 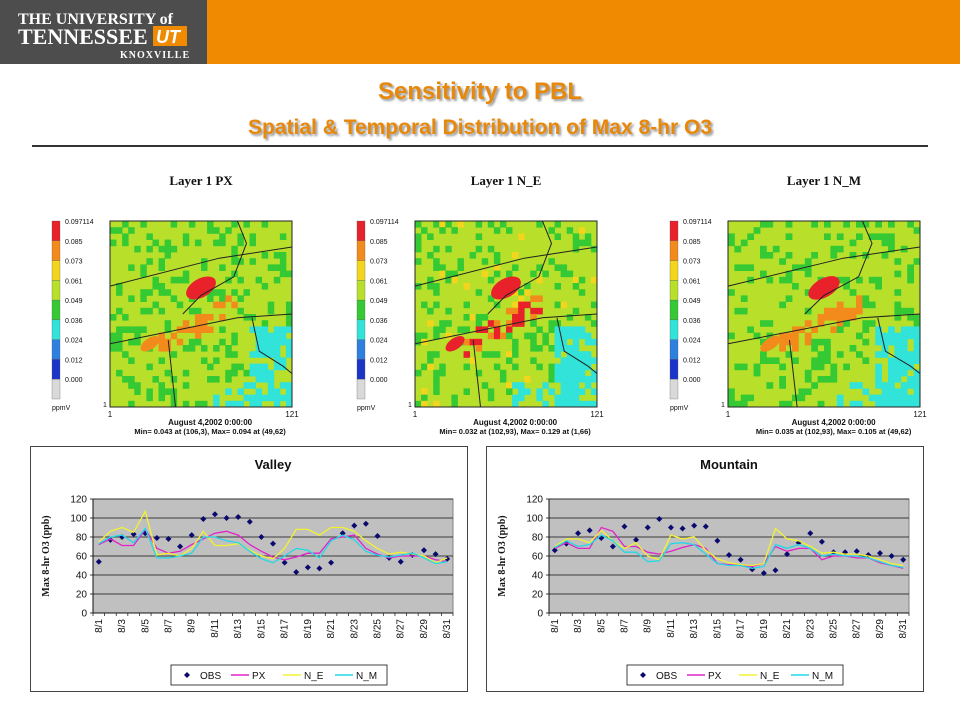 What do you see at coordinates (384, 222) in the screenshot?
I see `colorbar-label: 0.097114` at bounding box center [384, 222].